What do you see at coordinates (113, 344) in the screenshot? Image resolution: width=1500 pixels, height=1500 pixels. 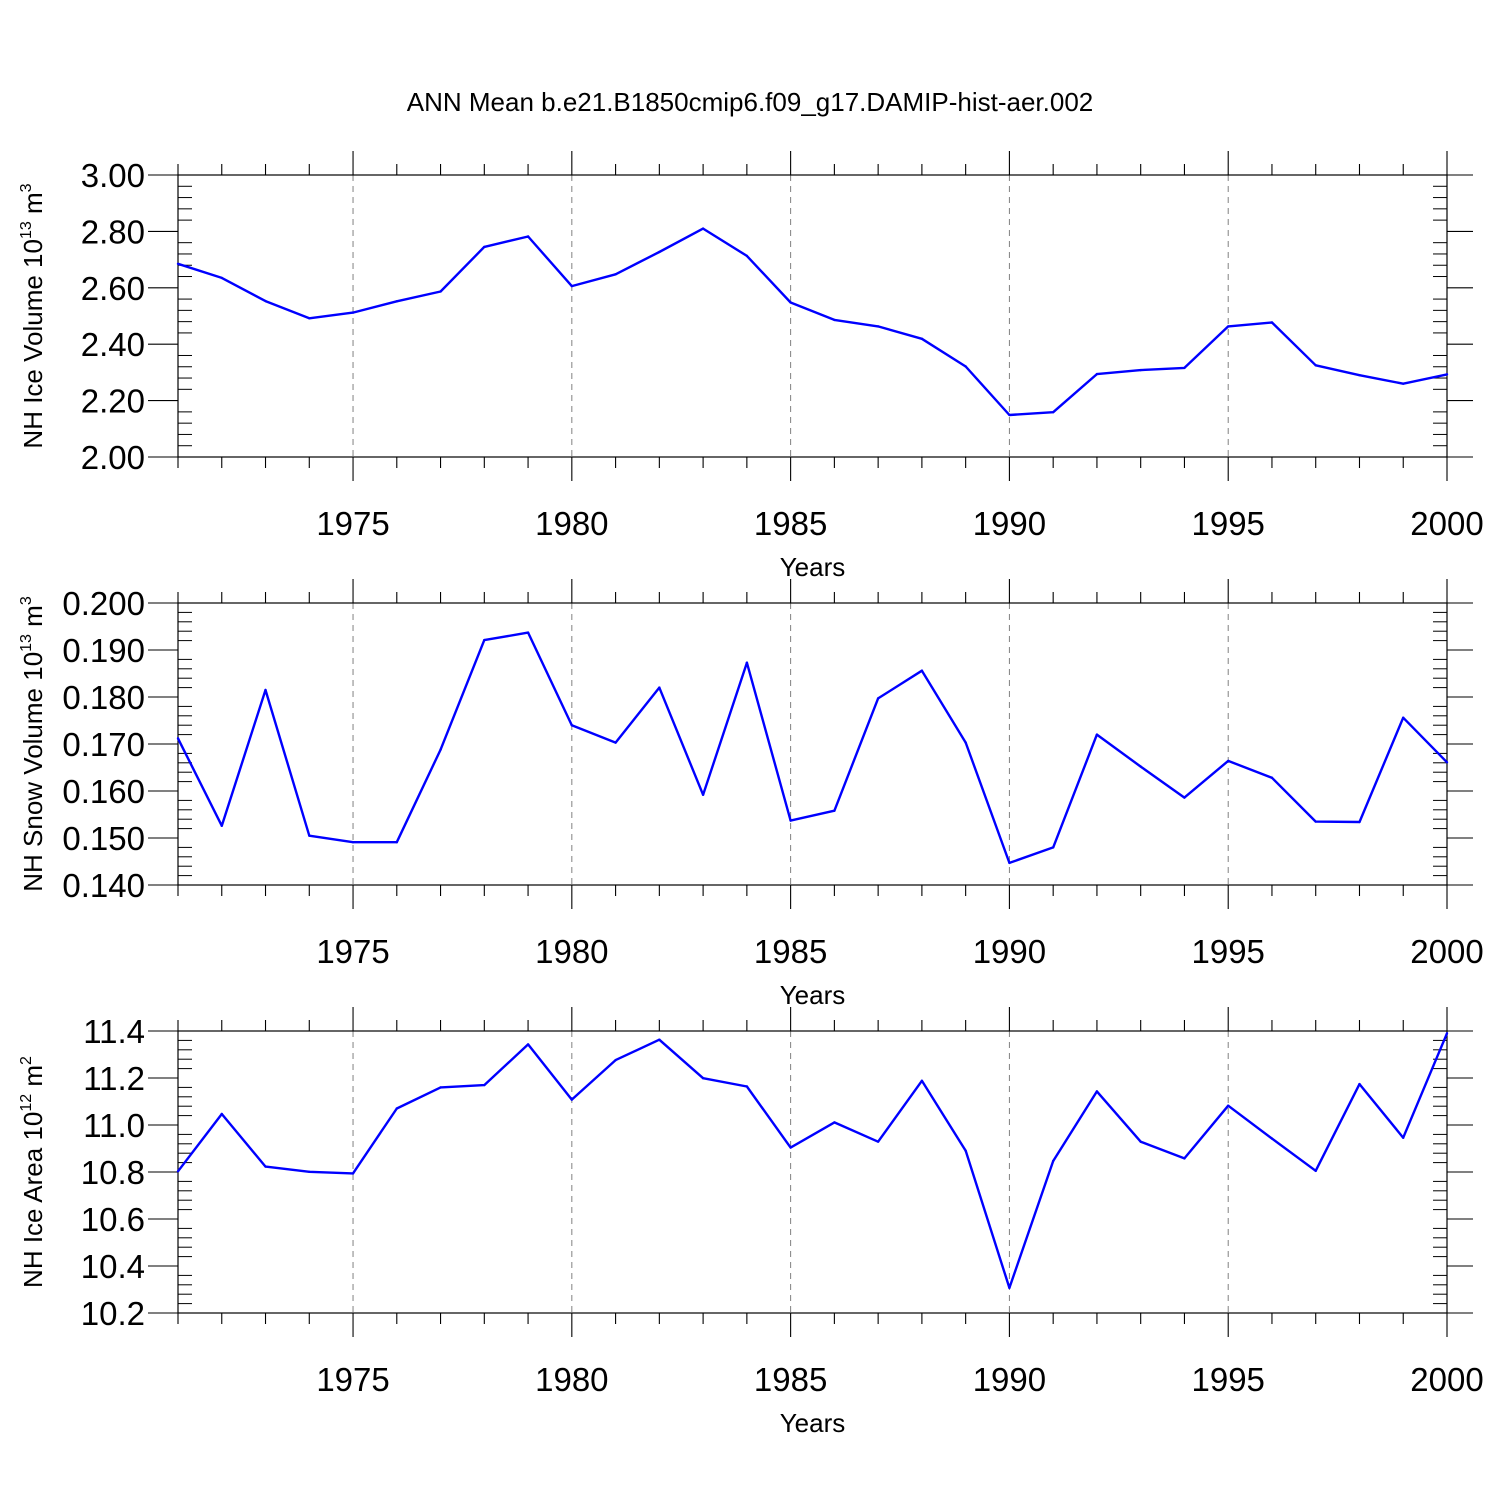 I see `y-tick-label: 2.40` at bounding box center [113, 344].